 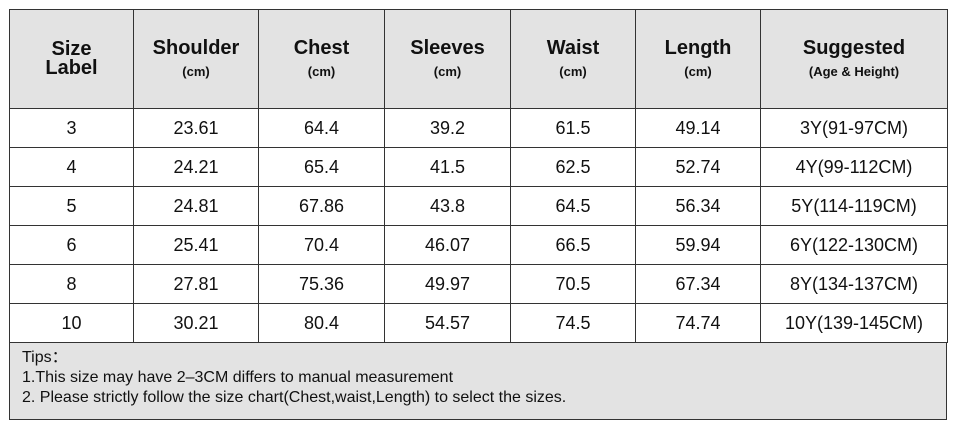 I want to click on header-title: Suggested, so click(x=854, y=48).